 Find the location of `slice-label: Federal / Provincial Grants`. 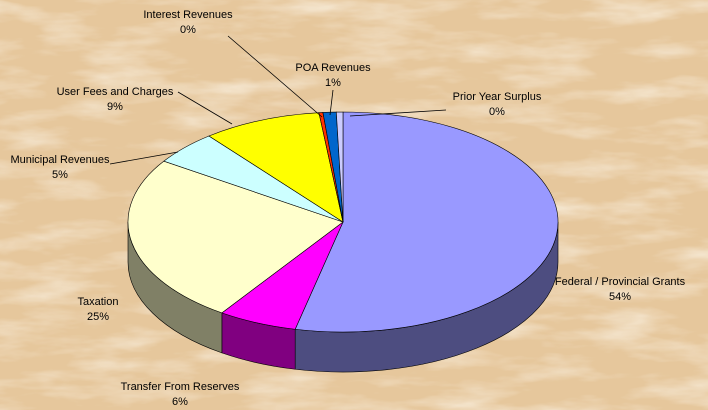

slice-label: Federal / Provincial Grants is located at coordinates (620, 282).